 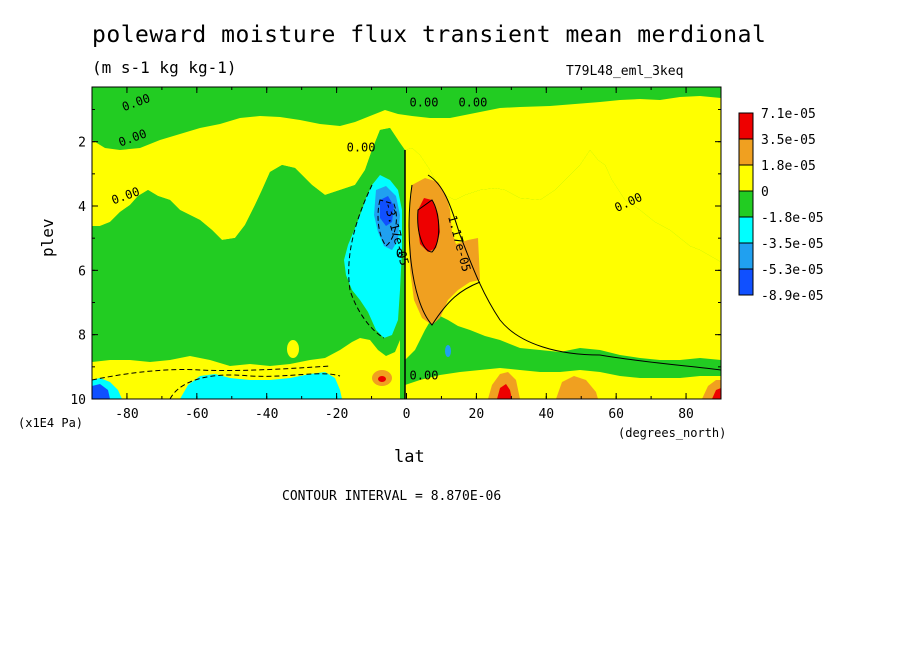 What do you see at coordinates (686, 414) in the screenshot?
I see `x-tick-label: 80` at bounding box center [686, 414].